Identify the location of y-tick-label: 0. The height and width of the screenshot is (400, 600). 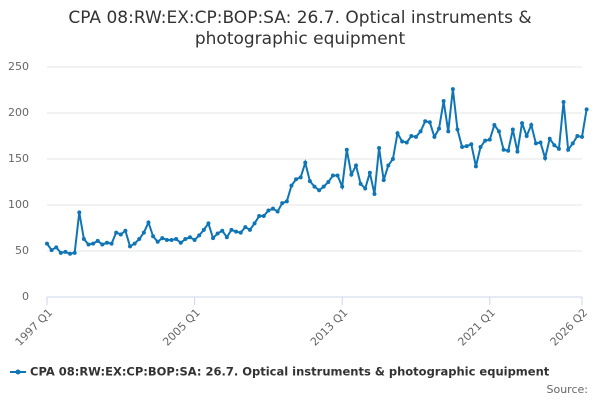
(25, 296).